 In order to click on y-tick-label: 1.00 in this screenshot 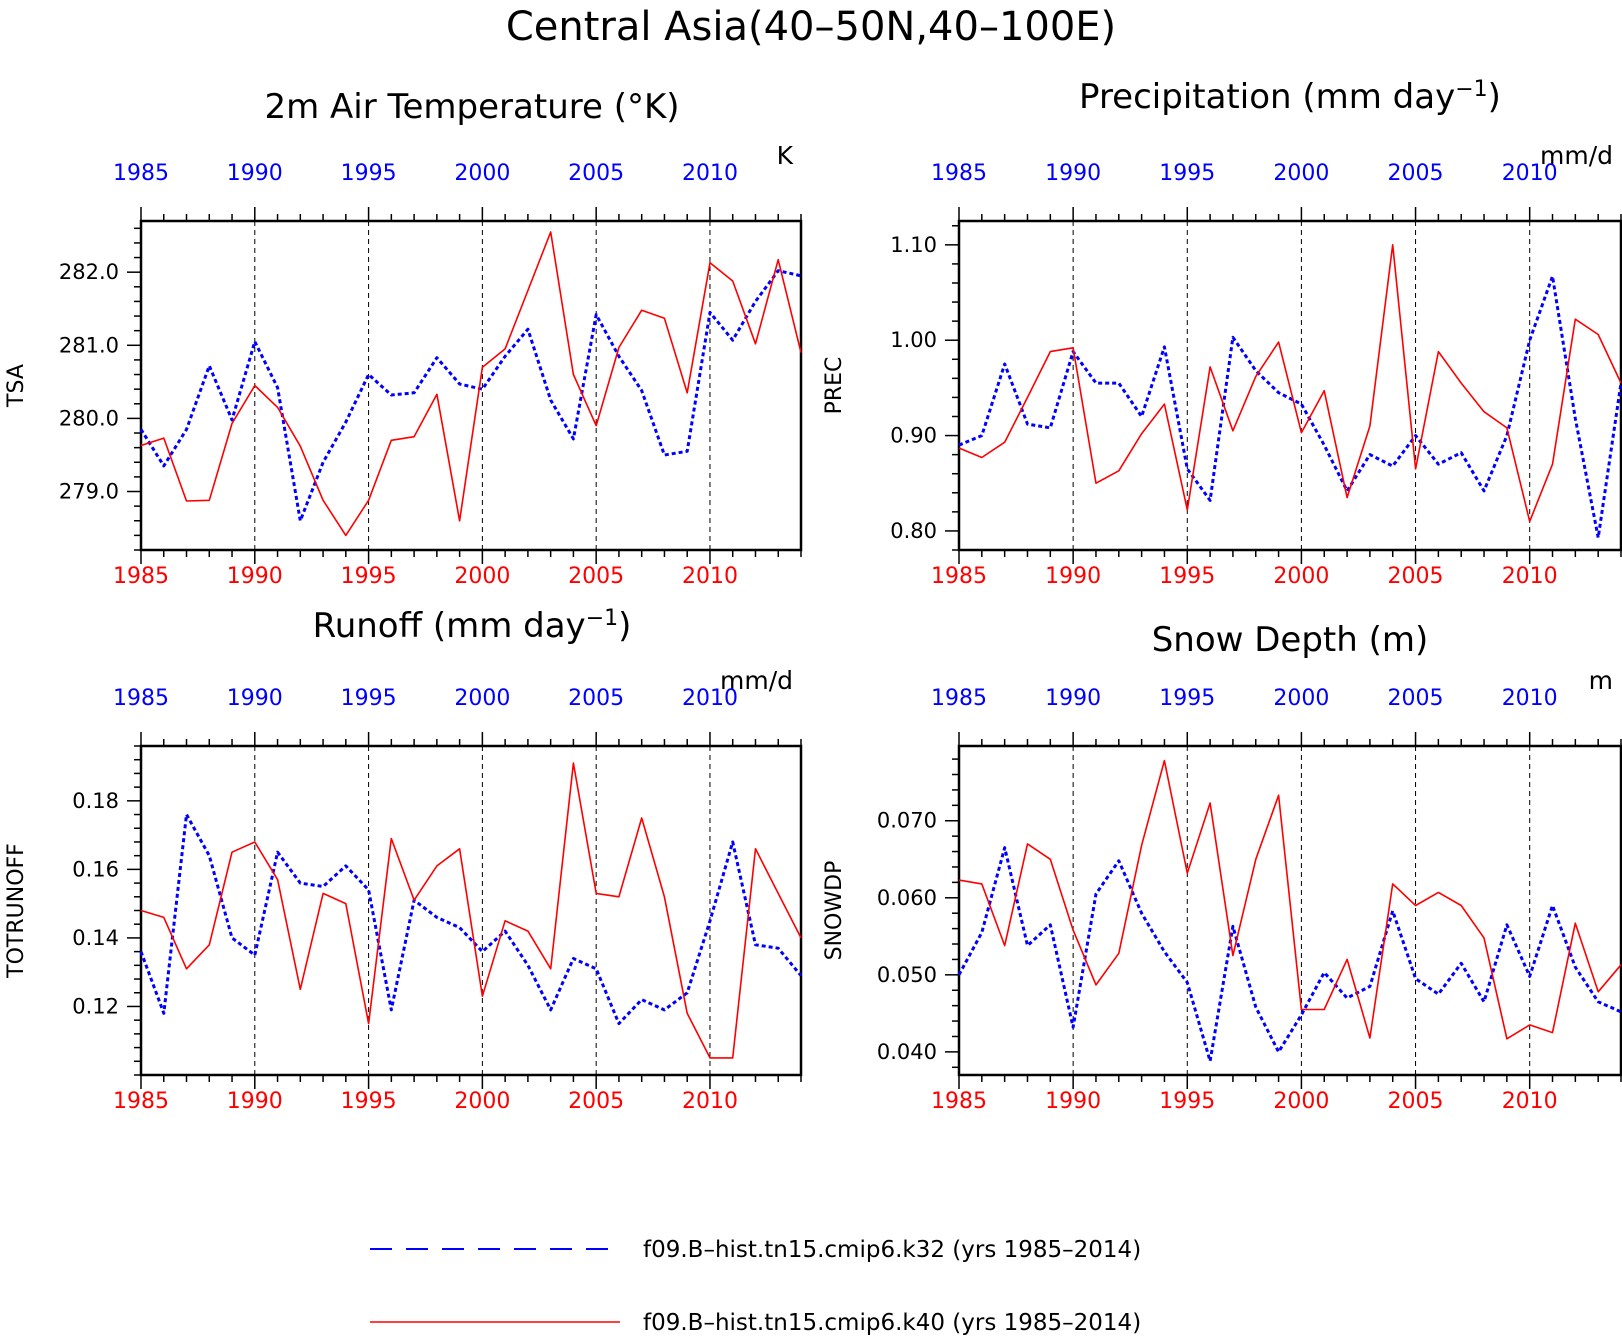, I will do `click(913, 340)`.